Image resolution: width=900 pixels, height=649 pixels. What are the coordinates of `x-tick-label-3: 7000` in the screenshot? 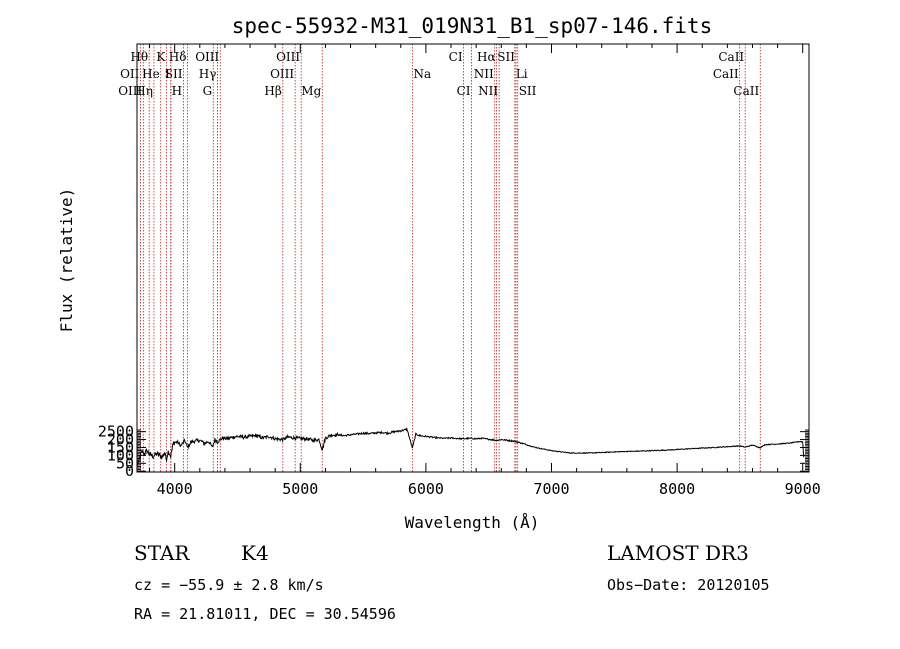 It's located at (551, 489).